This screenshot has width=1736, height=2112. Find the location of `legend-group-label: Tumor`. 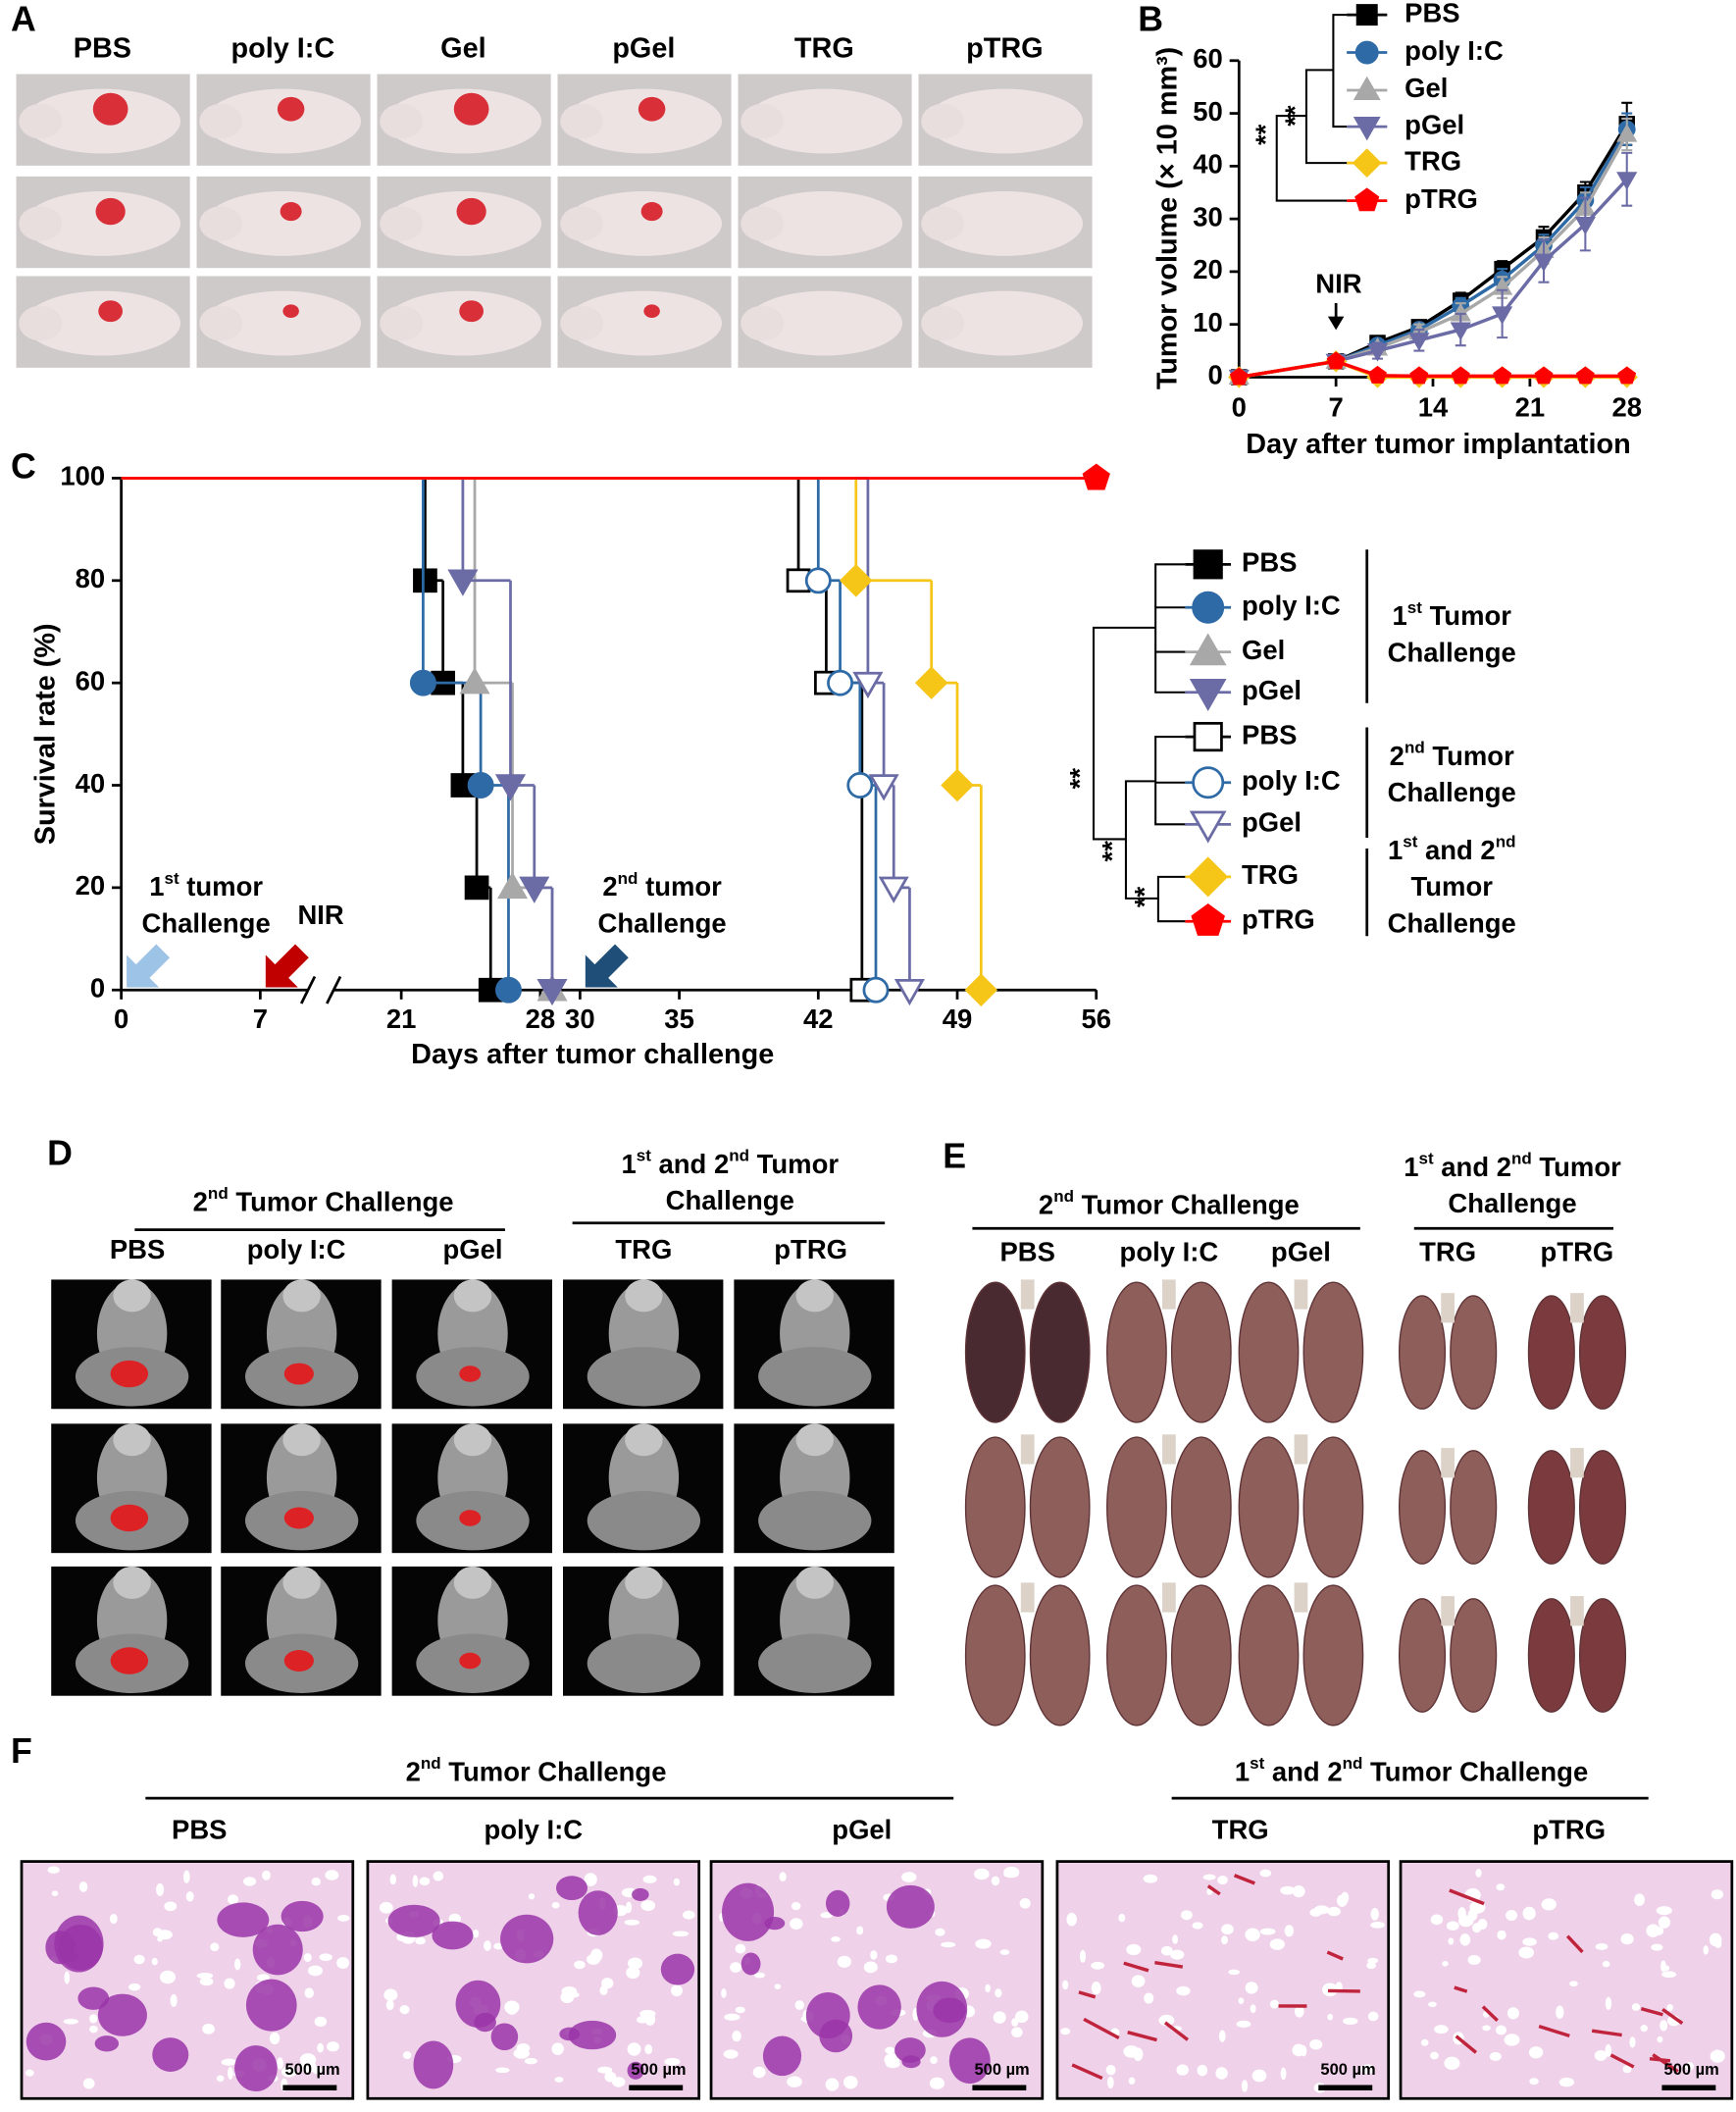

legend-group-label: Tumor is located at coordinates (1453, 886).